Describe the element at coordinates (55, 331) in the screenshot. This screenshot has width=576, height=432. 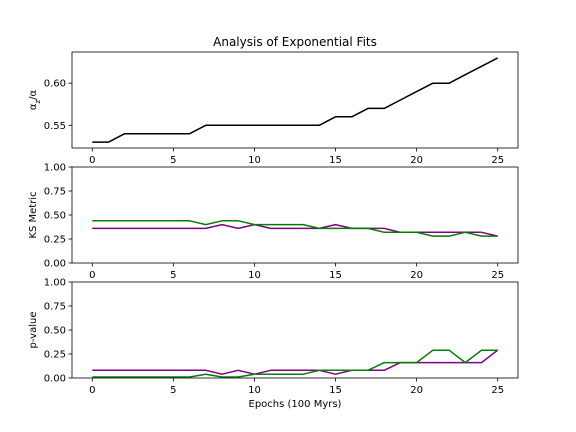
I see `p-value-y-tick-label: 0.50` at that location.